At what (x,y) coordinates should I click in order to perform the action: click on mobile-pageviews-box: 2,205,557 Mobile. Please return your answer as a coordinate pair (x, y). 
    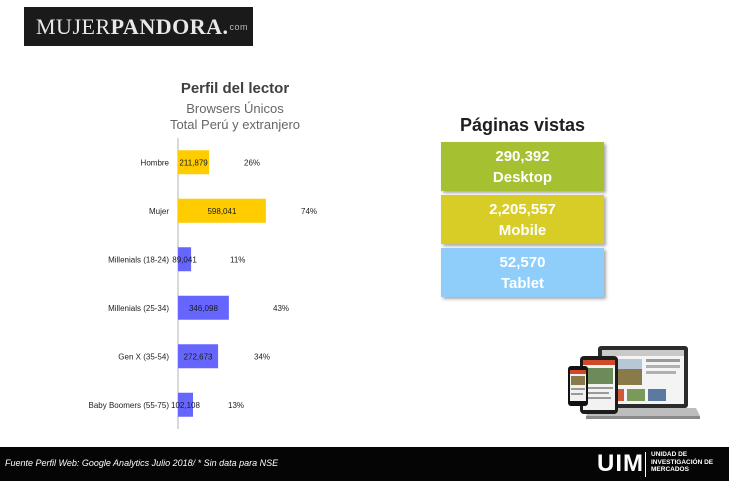
    Looking at the image, I should click on (522, 219).